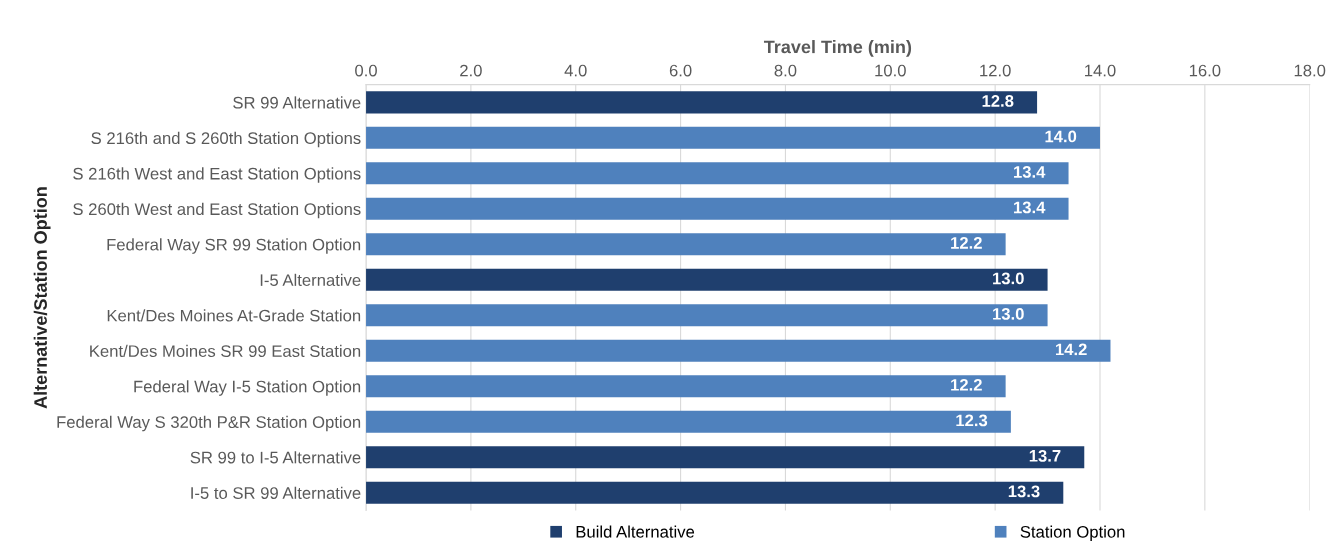  I want to click on y-tick-label: S 260th West and East Station Options, so click(217, 210).